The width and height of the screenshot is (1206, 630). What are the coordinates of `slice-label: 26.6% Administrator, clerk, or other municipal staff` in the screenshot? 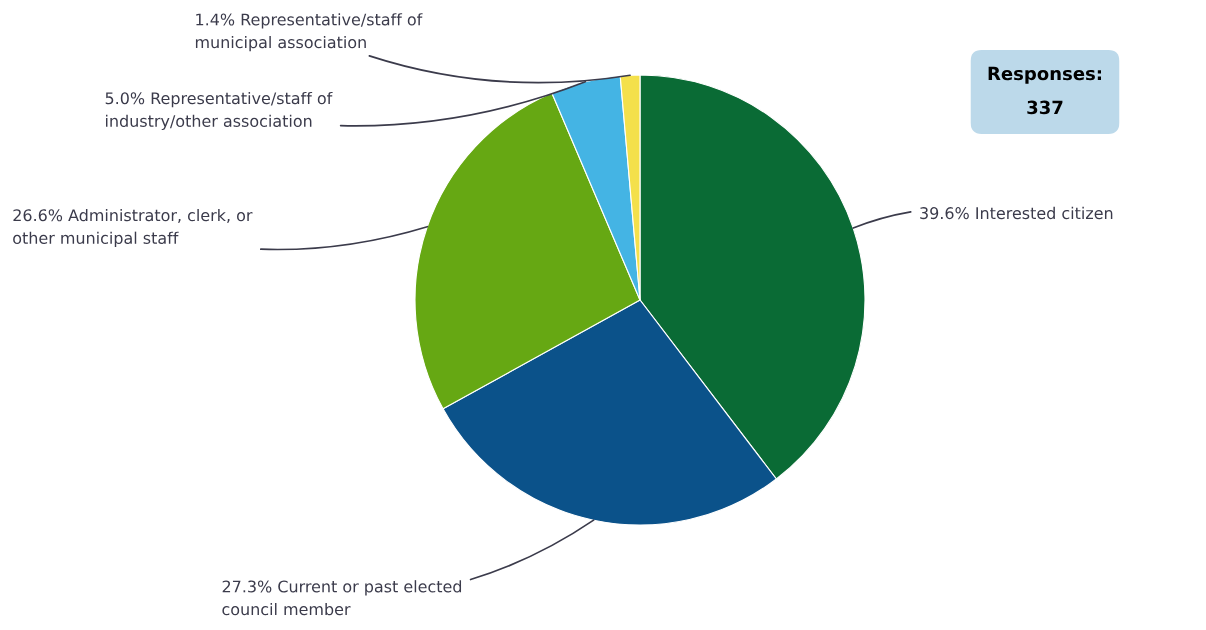 It's located at (133, 228).